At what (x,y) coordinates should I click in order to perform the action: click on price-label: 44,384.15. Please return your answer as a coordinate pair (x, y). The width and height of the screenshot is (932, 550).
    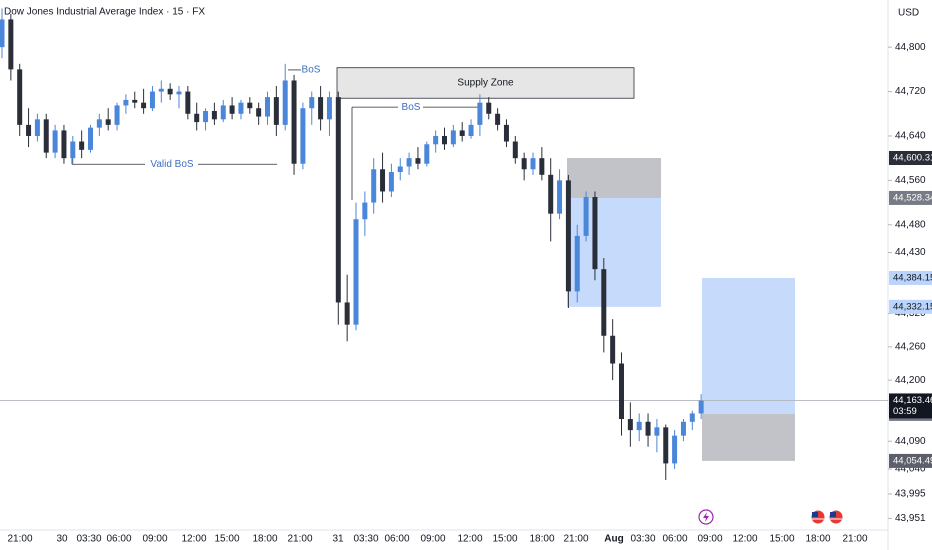
    Looking at the image, I should click on (912, 277).